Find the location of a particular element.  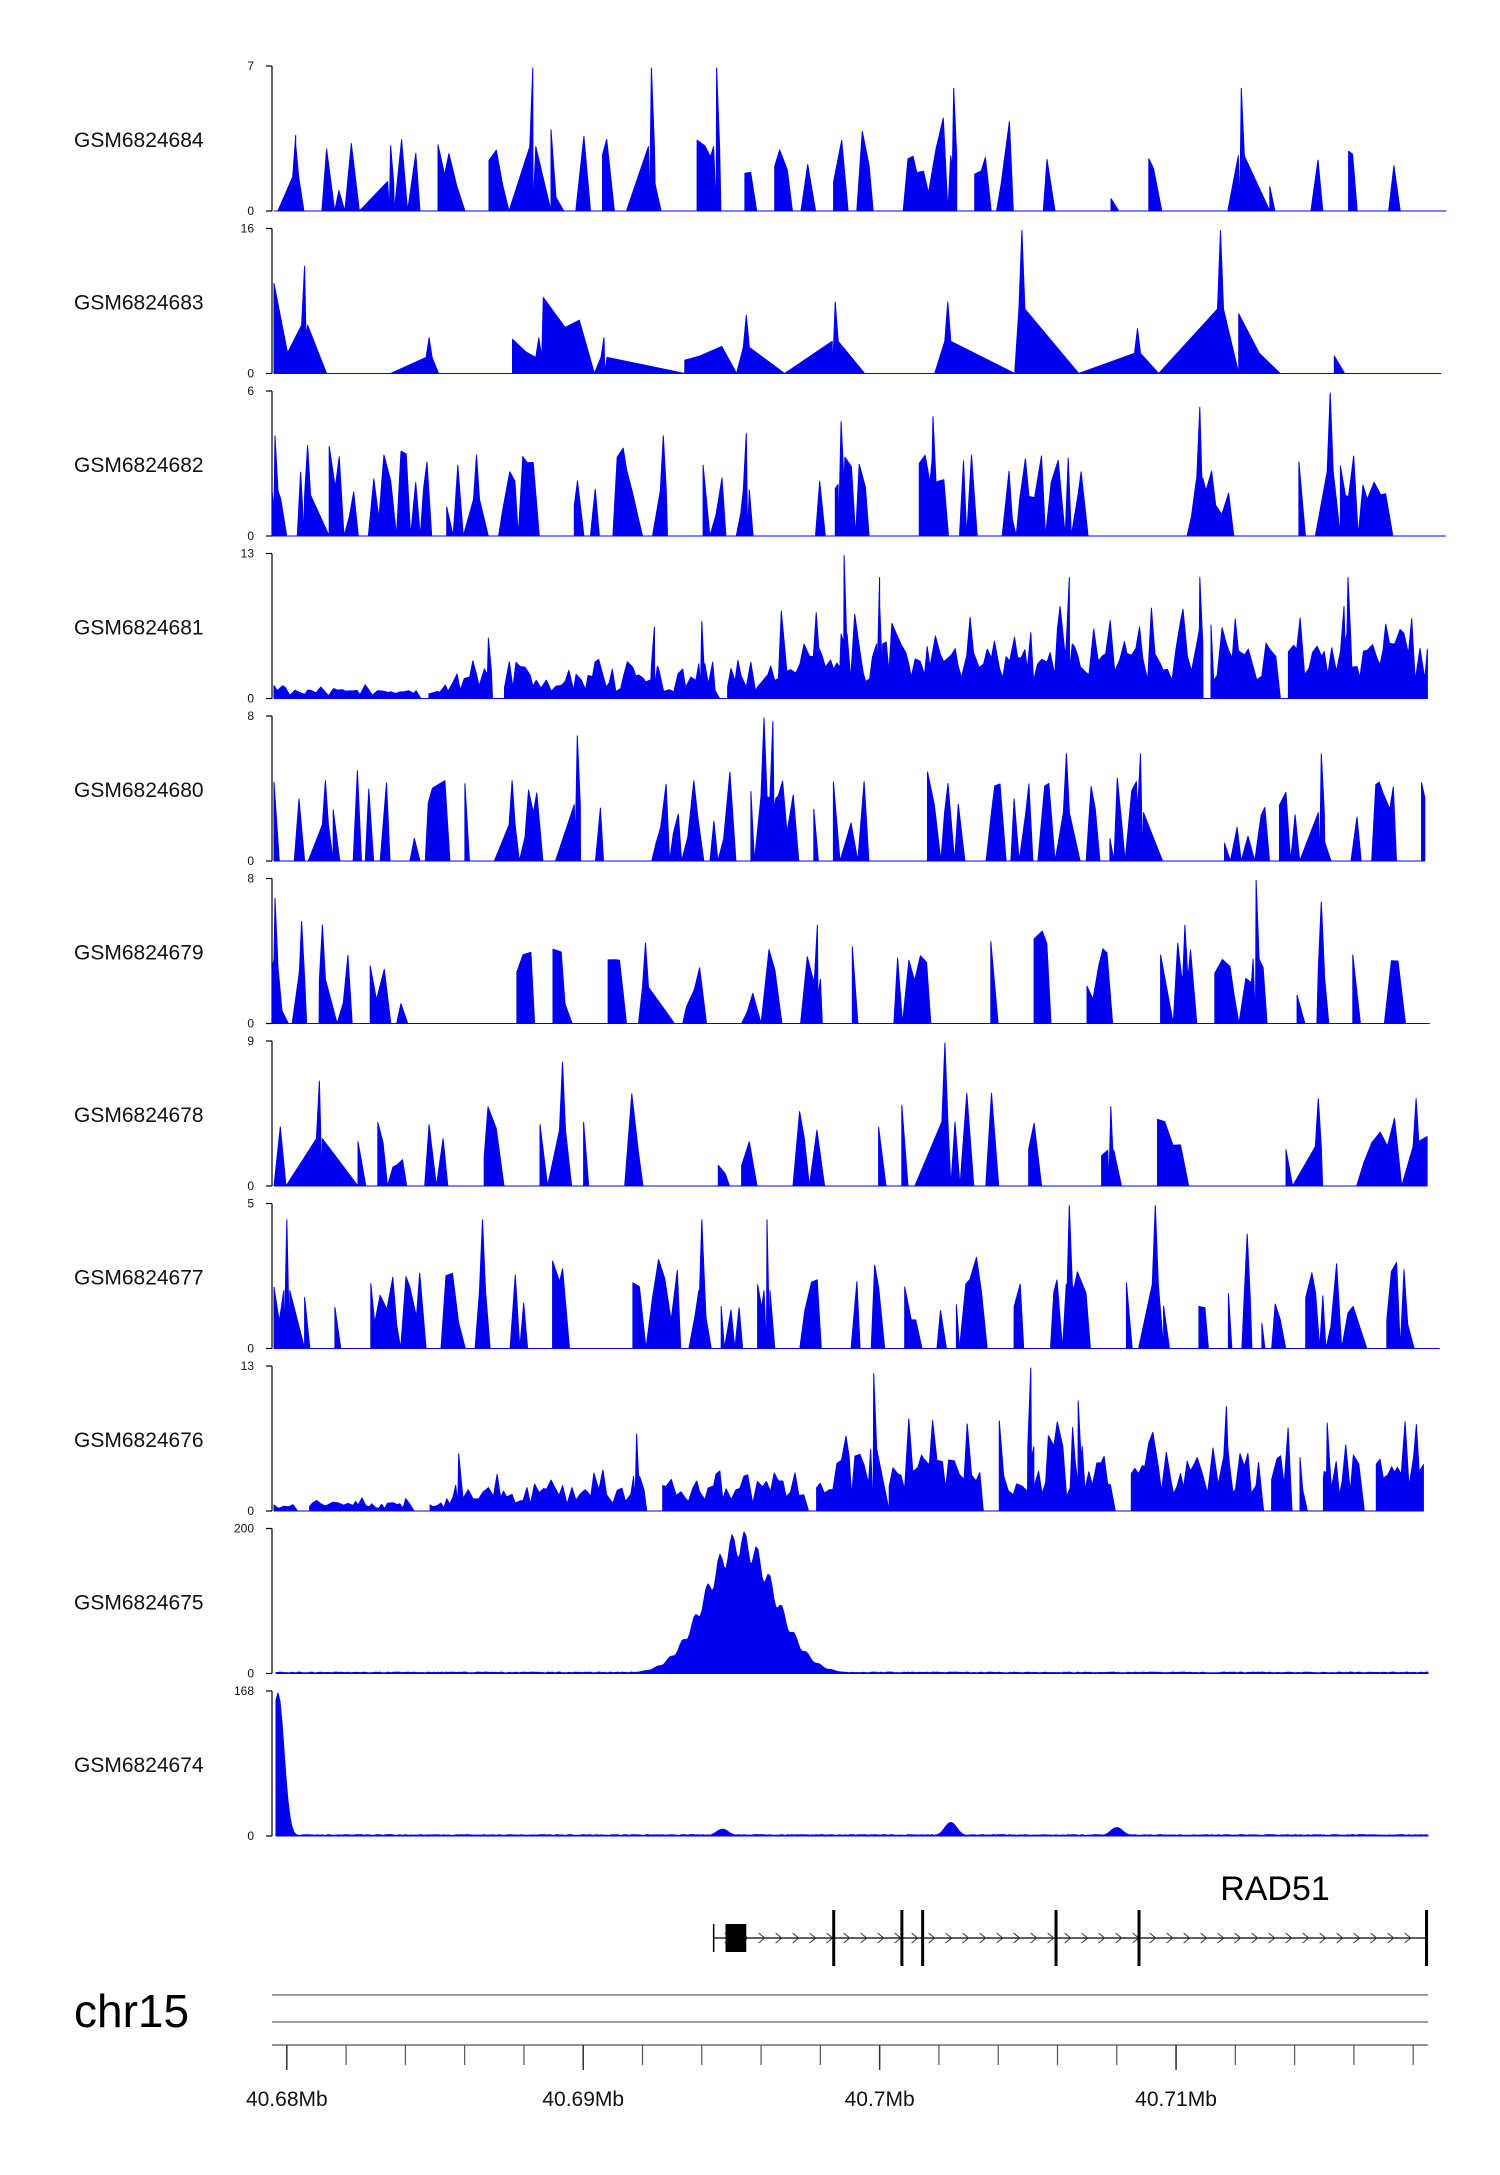

track-gsm6824678: GSM6824678 9 0 is located at coordinates (751, 1113).